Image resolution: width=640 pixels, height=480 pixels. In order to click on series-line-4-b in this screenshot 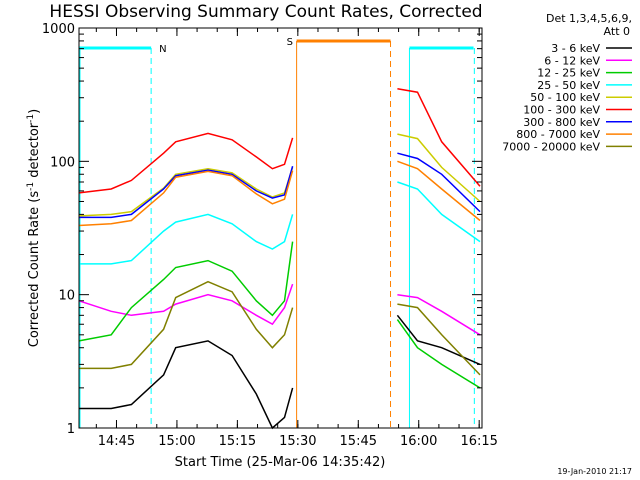, I will do `click(439, 168)`.